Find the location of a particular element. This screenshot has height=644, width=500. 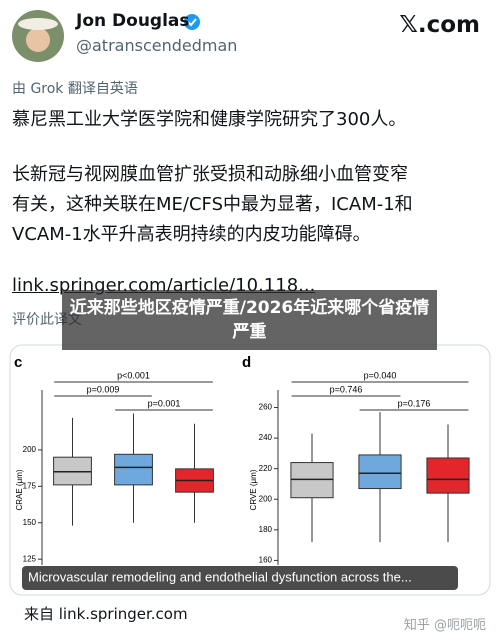

avatar-face is located at coordinates (38, 40).